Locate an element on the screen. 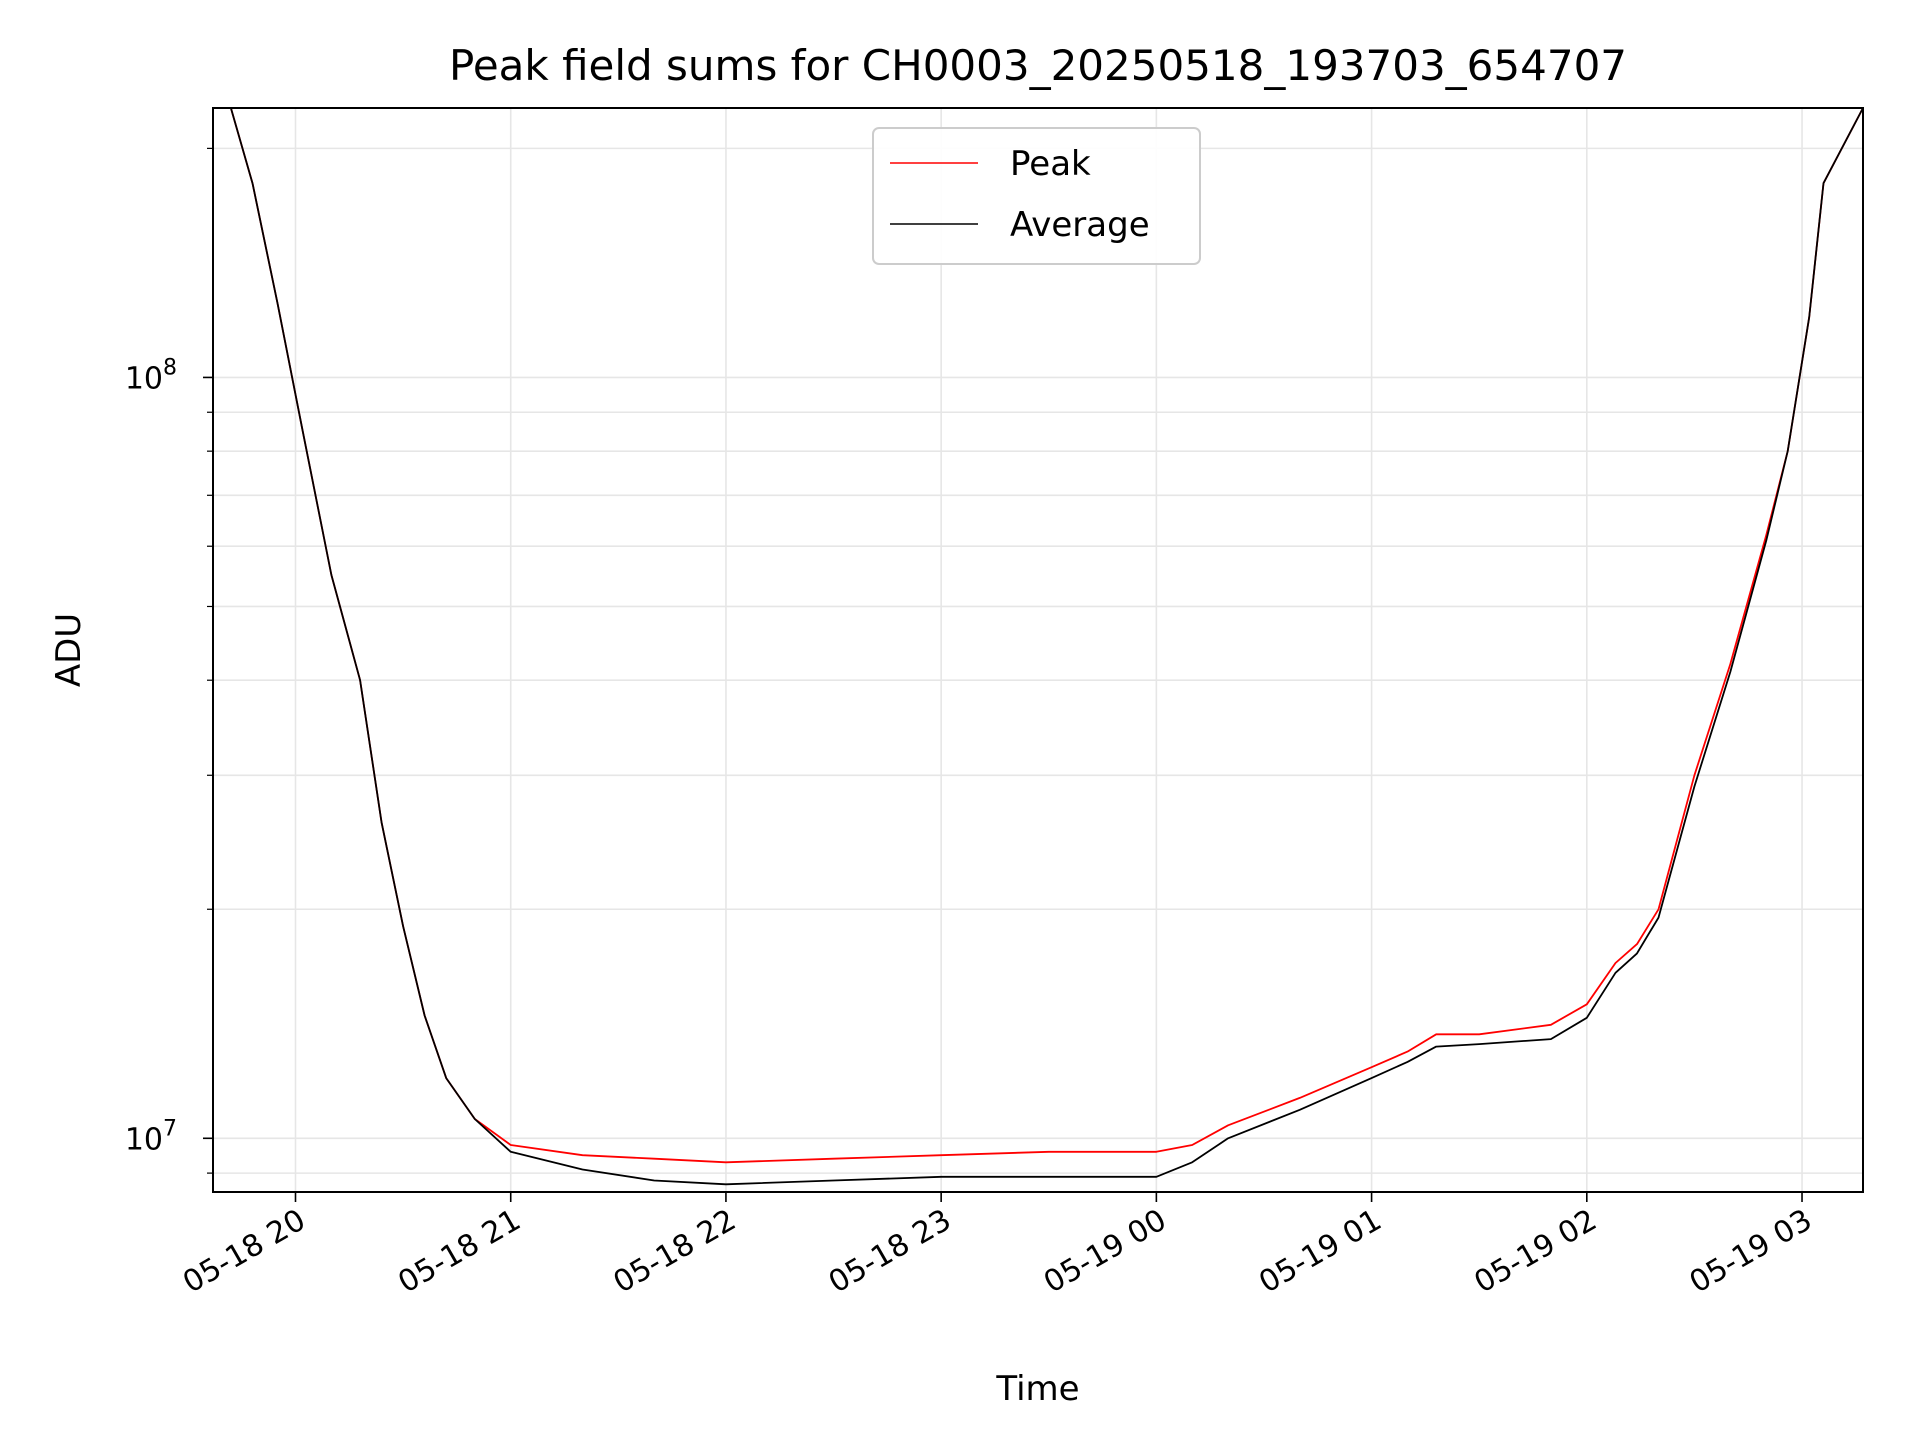  x-axis-label: Time is located at coordinates (1037, 1389).